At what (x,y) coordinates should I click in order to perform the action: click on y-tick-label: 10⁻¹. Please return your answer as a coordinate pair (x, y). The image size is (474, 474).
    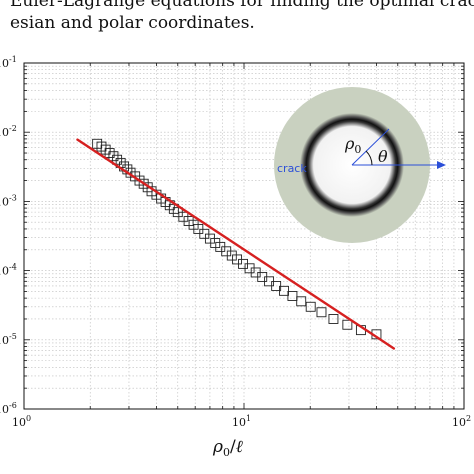
    Looking at the image, I should click on (8, 62).